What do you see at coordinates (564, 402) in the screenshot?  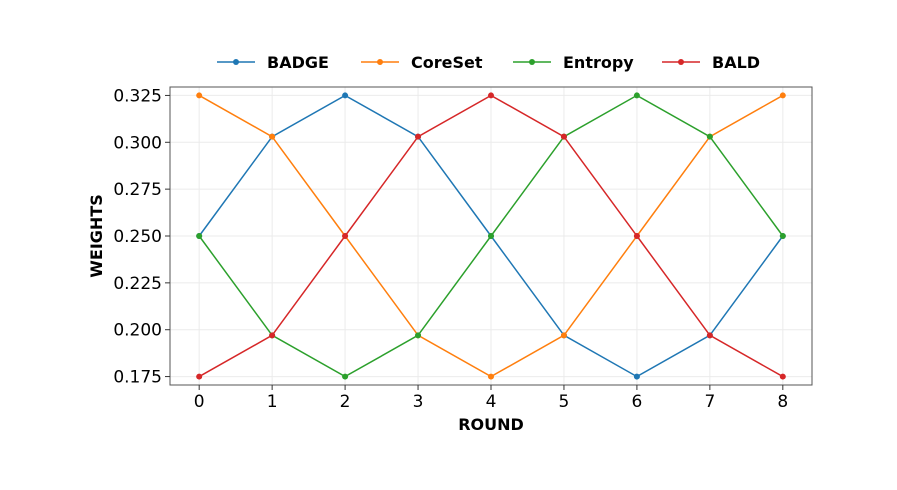 I see `x-tick-label: 5` at bounding box center [564, 402].